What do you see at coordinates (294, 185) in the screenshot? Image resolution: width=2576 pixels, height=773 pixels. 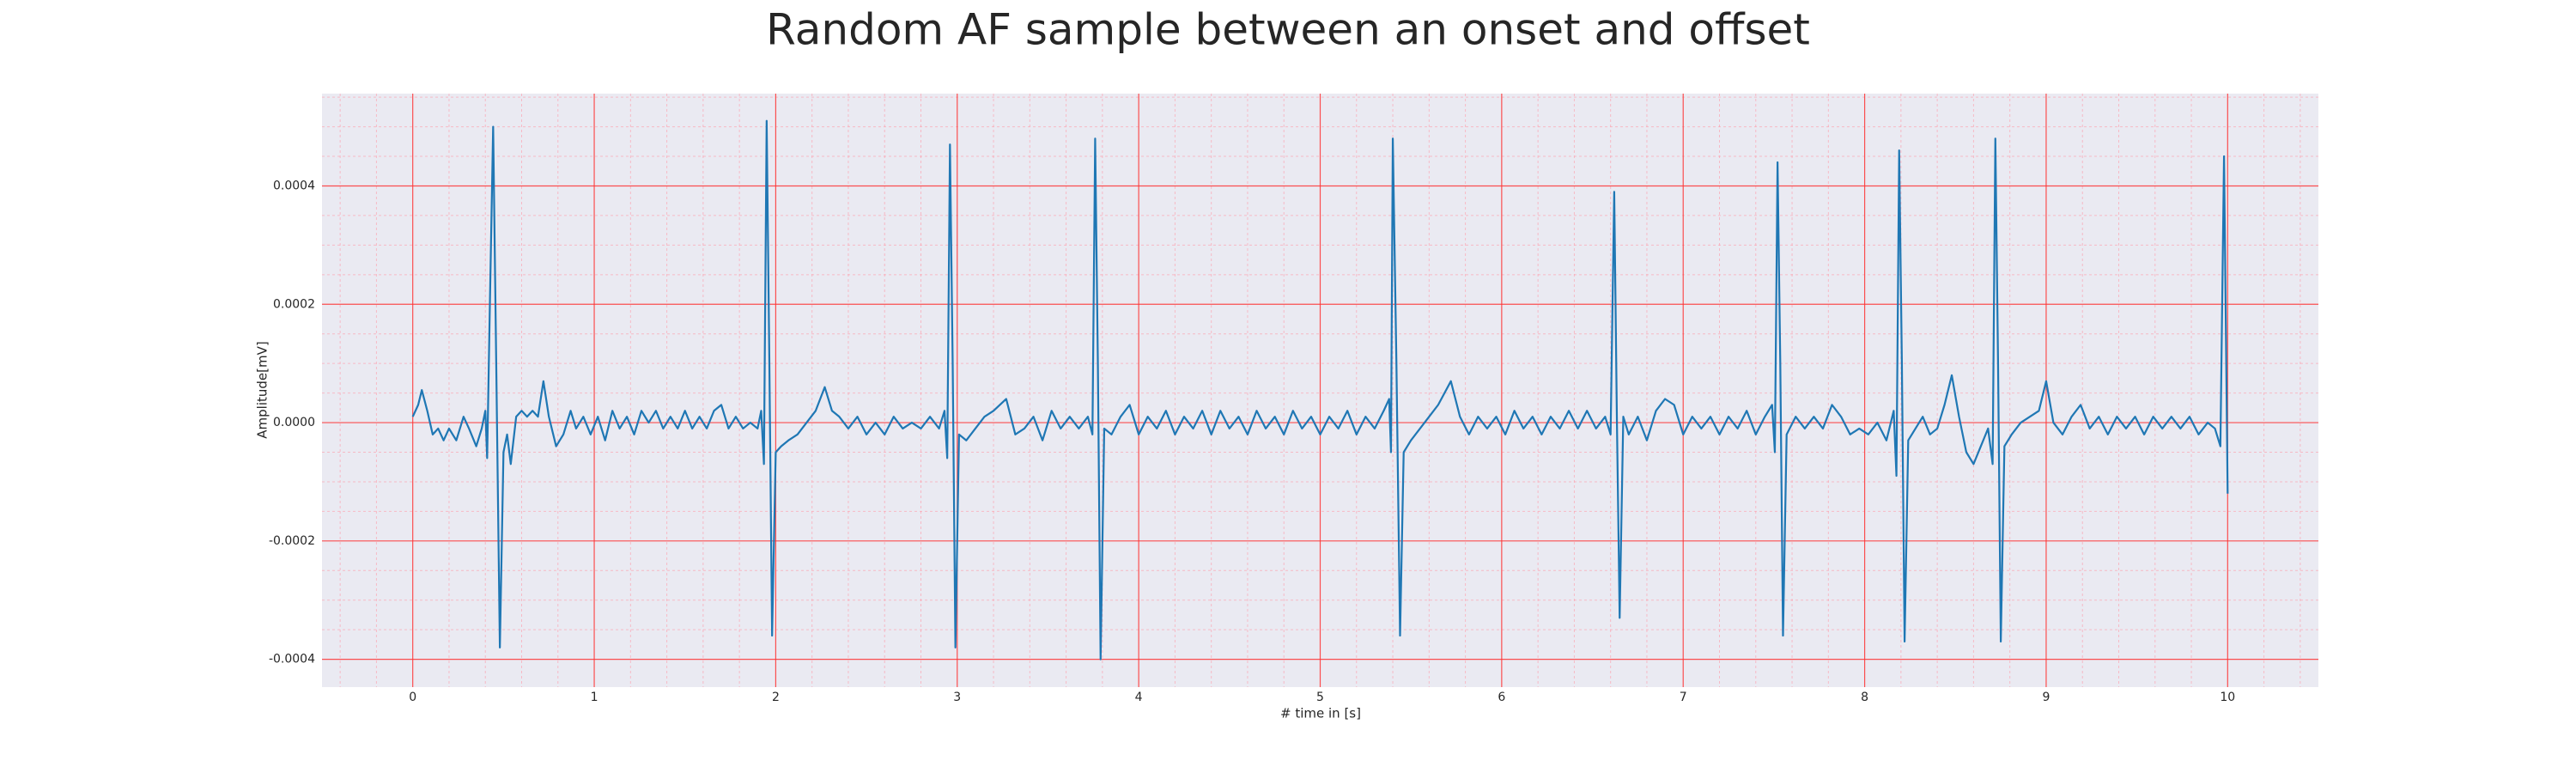 I see `y-tick-label: 0.0004` at bounding box center [294, 185].